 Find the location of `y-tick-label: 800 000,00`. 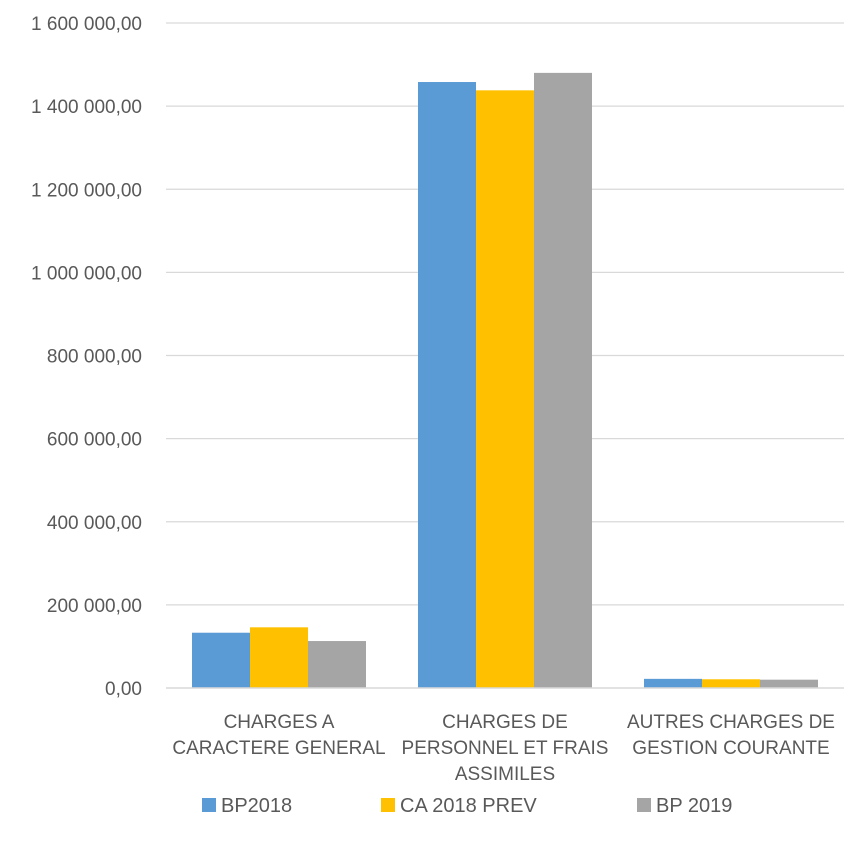

y-tick-label: 800 000,00 is located at coordinates (94, 357).